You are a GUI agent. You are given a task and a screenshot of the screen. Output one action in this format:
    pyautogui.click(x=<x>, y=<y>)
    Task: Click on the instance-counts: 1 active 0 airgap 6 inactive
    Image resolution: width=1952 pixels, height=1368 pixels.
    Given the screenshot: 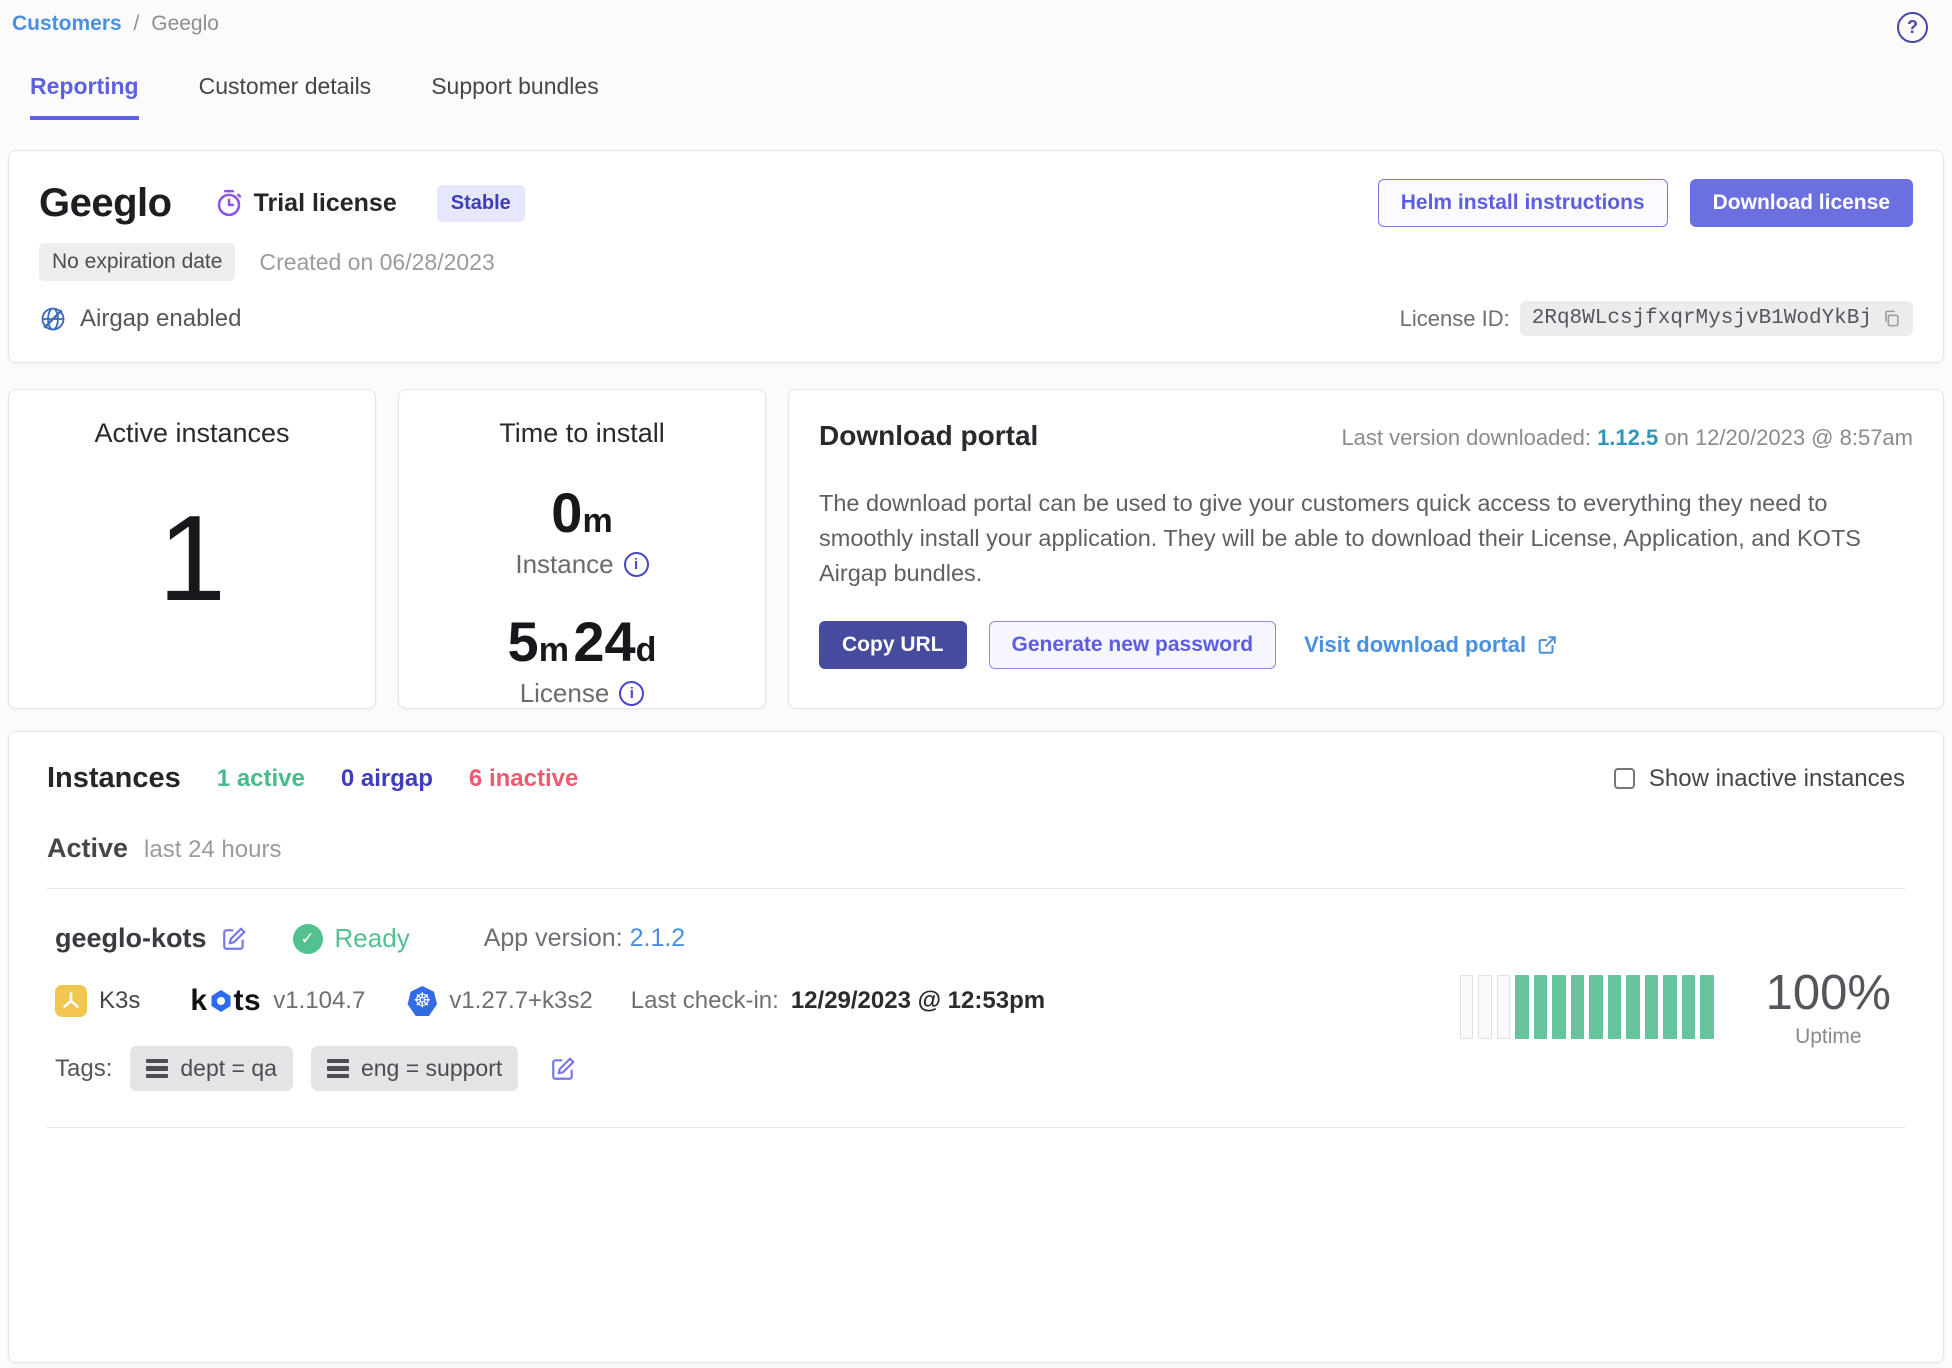 What is the action you would take?
    pyautogui.click(x=398, y=779)
    